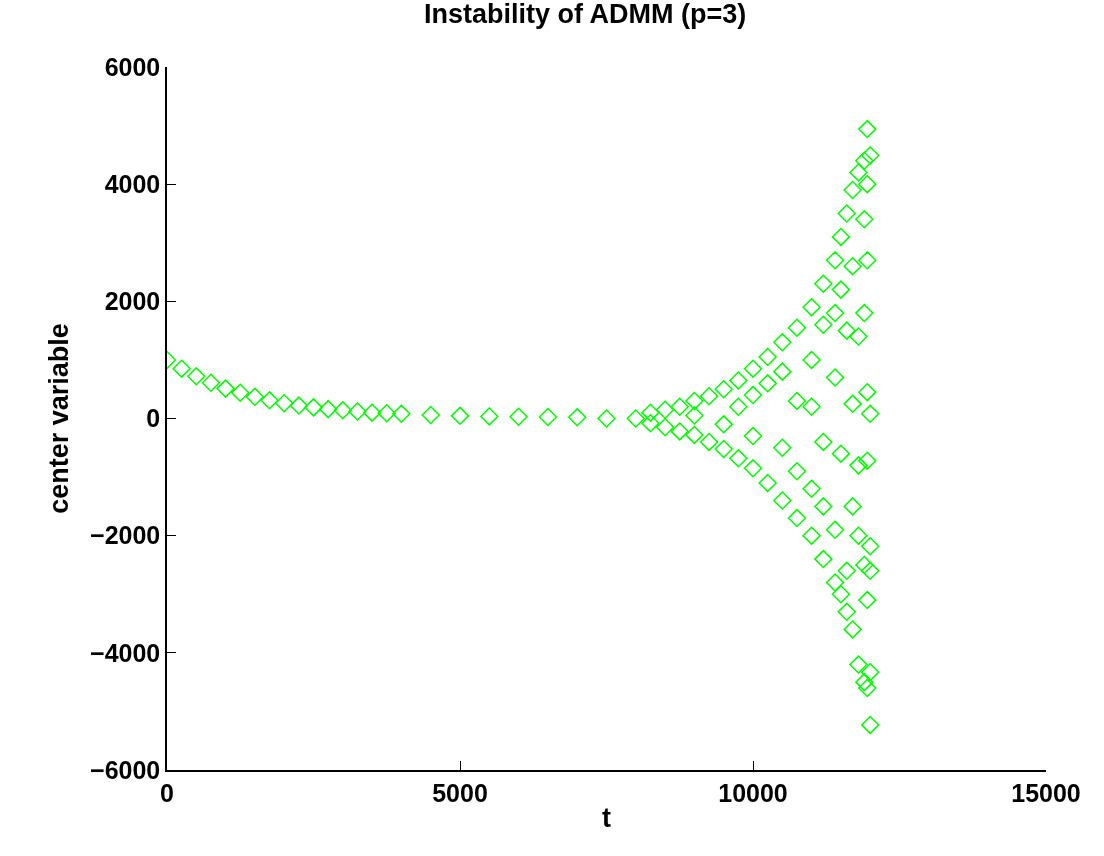  Describe the element at coordinates (606, 817) in the screenshot. I see `x-axis-title: t` at that location.